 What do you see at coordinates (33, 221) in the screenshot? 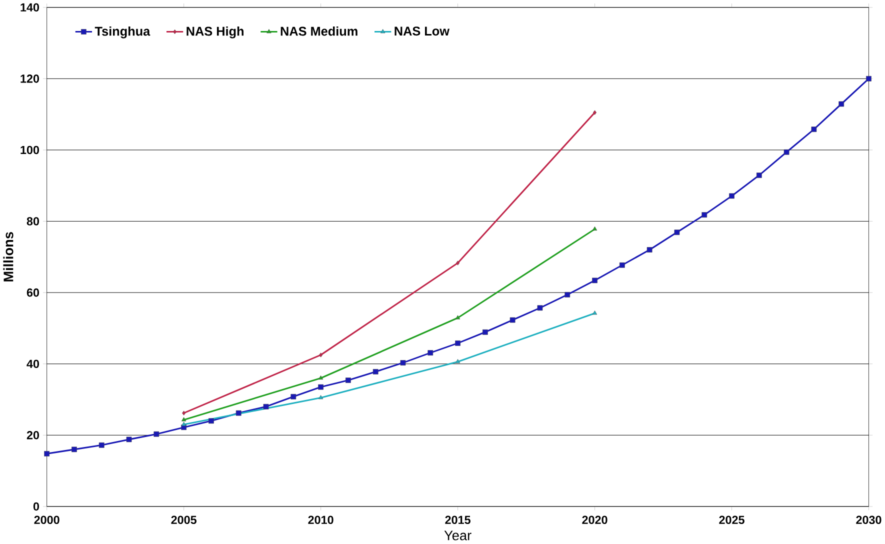
I see `y-tick-label: 80` at bounding box center [33, 221].